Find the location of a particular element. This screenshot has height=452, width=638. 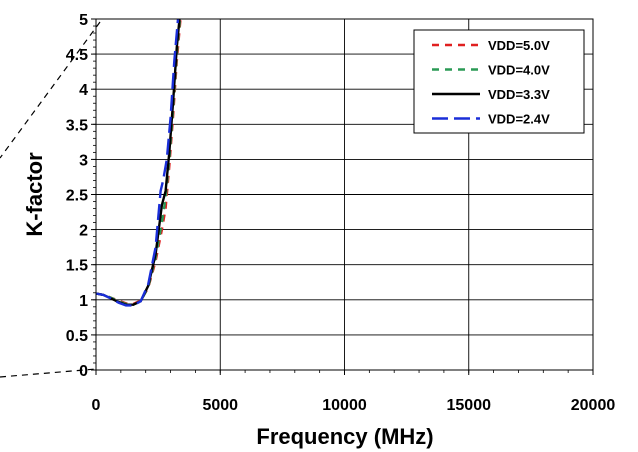

series-line-vdd-3-3v is located at coordinates (138, 162).